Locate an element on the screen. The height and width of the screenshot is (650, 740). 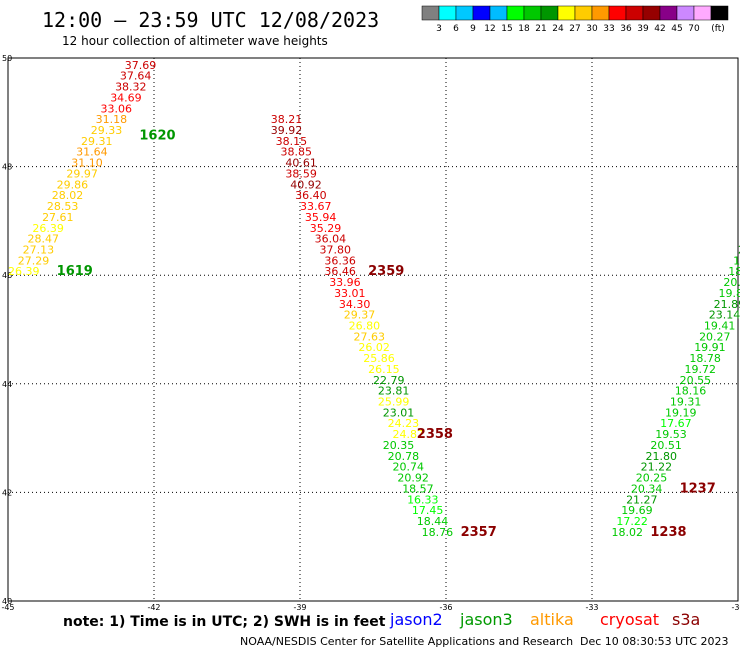
swh-value-label: 36.04 is located at coordinates (331, 239).